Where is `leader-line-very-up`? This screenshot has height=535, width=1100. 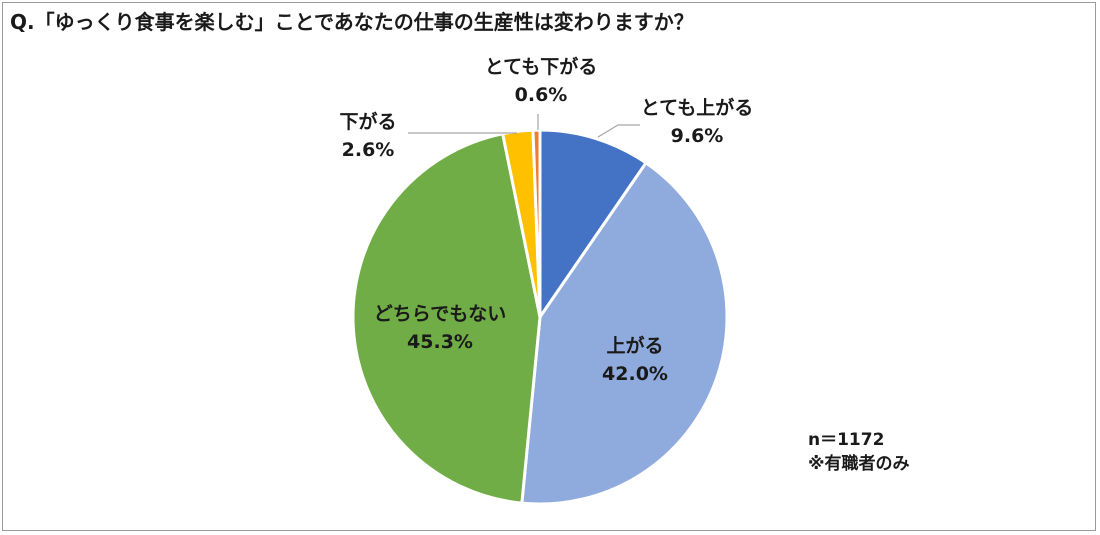
leader-line-very-up is located at coordinates (618, 131).